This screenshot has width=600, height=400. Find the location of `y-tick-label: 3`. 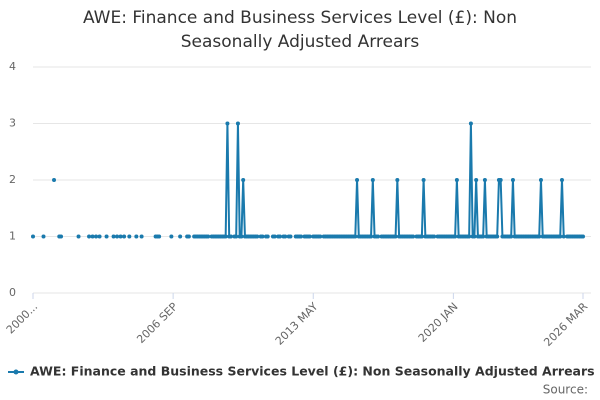

y-tick-label: 3 is located at coordinates (12, 123).